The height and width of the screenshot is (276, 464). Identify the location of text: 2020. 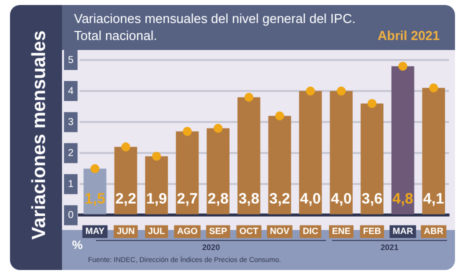
(211, 246).